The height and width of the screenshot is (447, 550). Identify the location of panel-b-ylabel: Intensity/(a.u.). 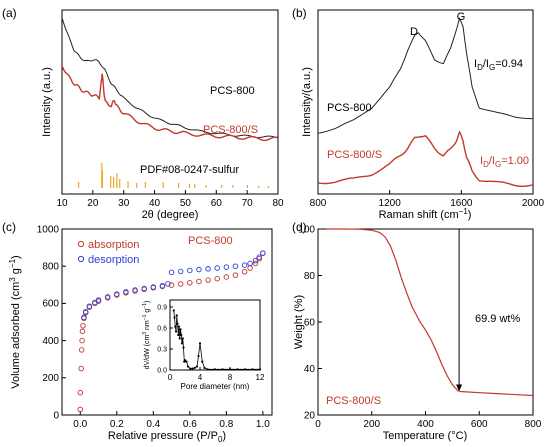
(307, 102).